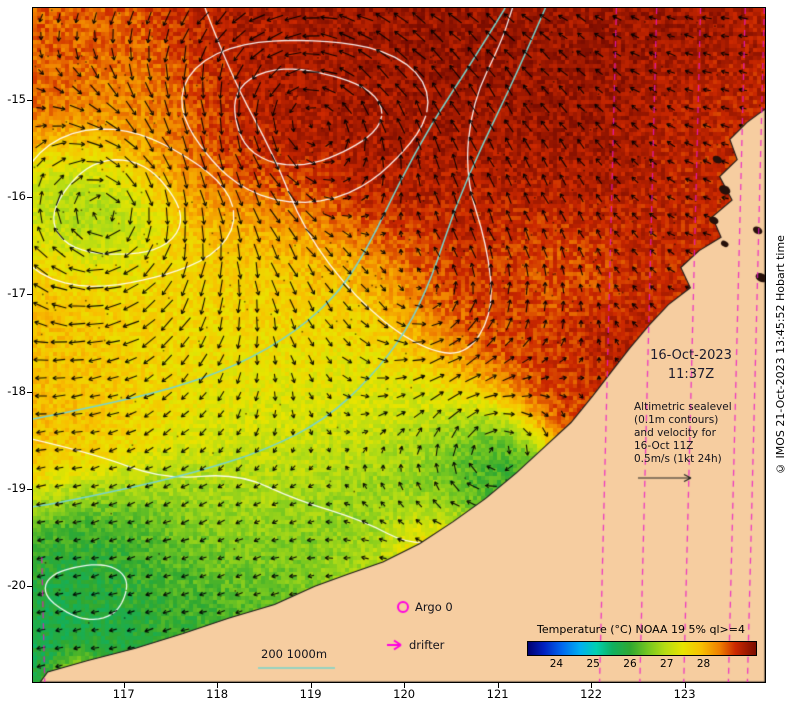 The width and height of the screenshot is (800, 710). What do you see at coordinates (703, 664) in the screenshot?
I see `colorbar-tick-label: 28` at bounding box center [703, 664].